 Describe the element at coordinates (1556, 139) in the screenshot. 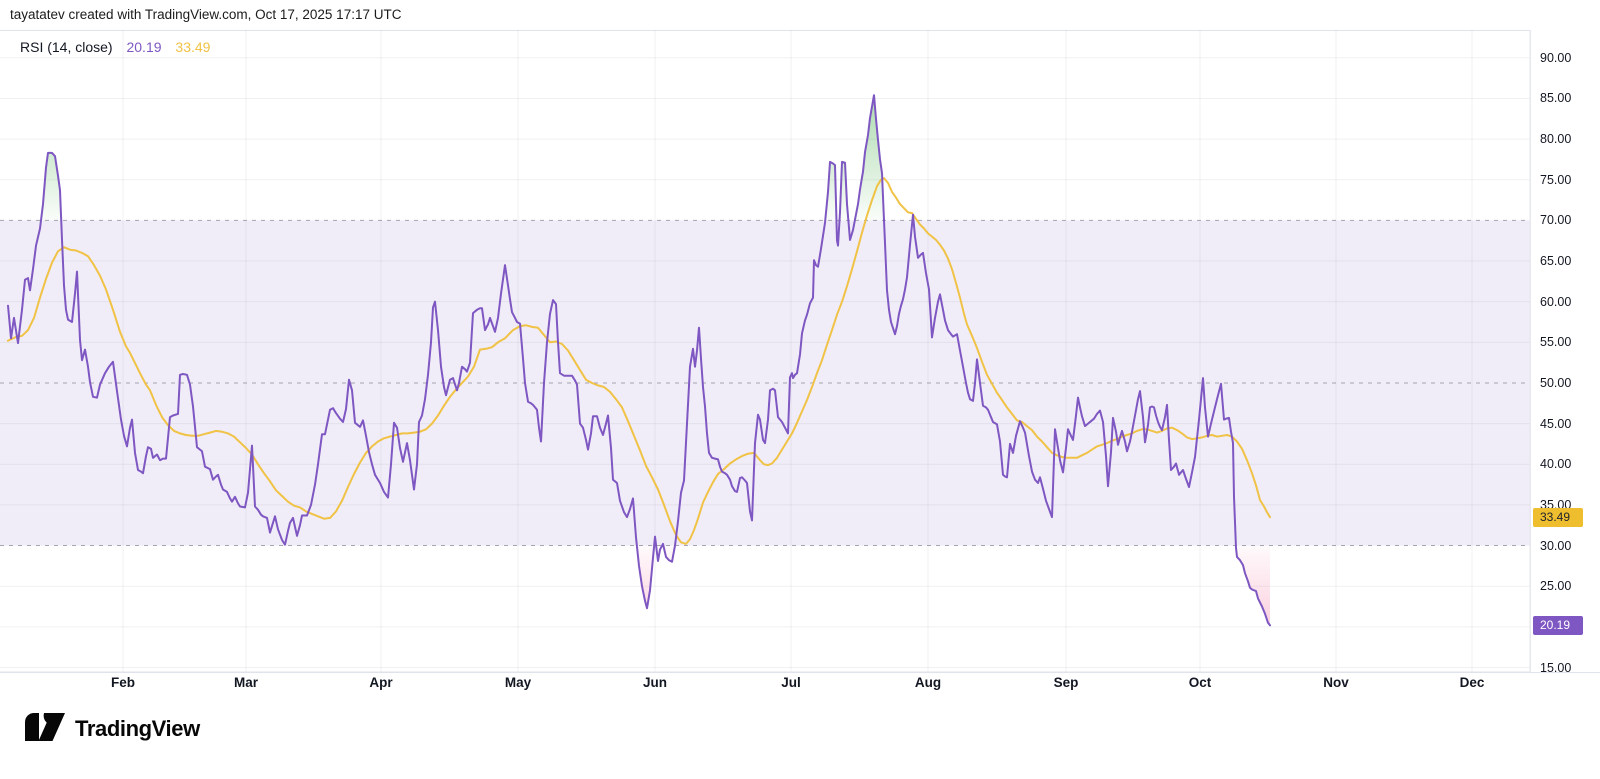

I see `y-axis-tick-label: 80.00` at that location.